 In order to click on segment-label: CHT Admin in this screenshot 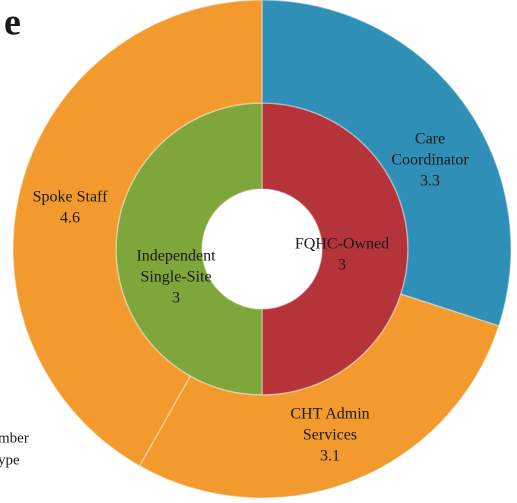, I will do `click(329, 414)`.